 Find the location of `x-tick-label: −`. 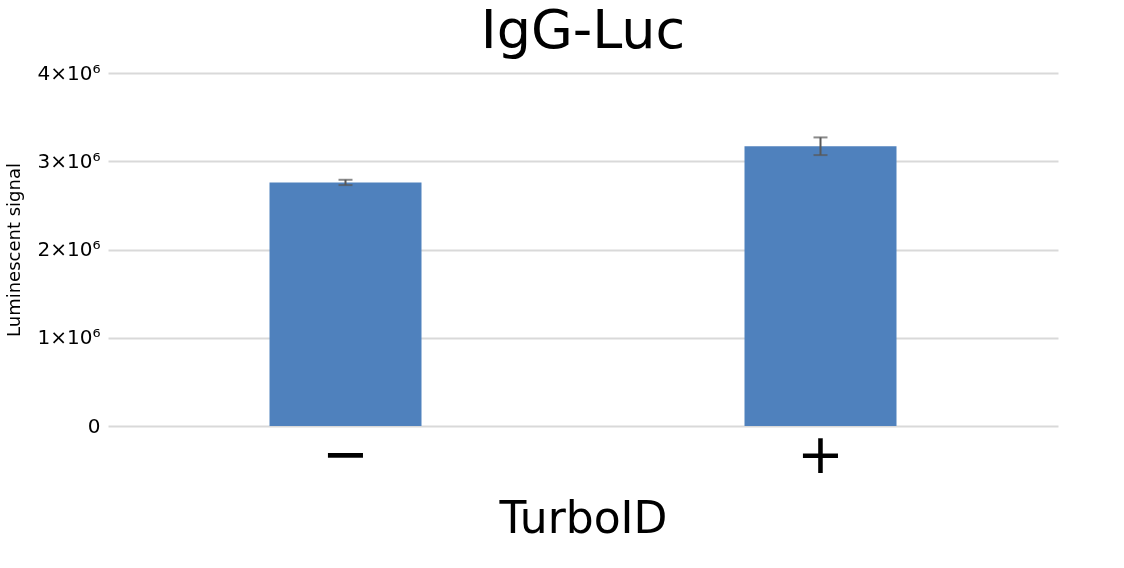

x-tick-label: − is located at coordinates (345, 453).